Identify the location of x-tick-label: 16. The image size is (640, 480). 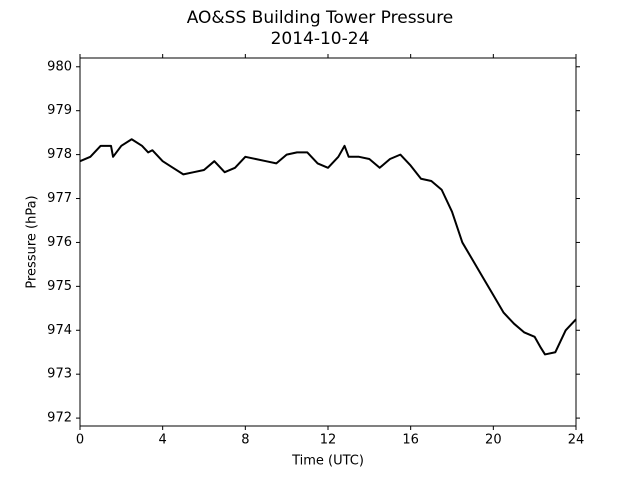
(410, 440).